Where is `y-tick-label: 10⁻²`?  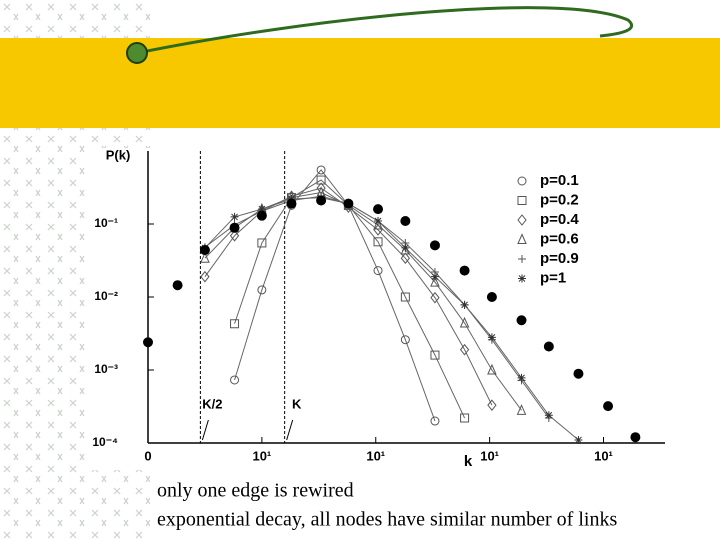
y-tick-label: 10⁻² is located at coordinates (106, 296).